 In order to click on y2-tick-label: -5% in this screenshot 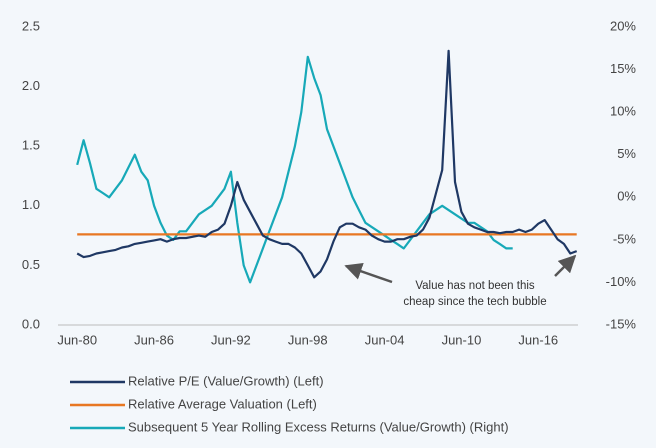, I will do `click(625, 238)`.